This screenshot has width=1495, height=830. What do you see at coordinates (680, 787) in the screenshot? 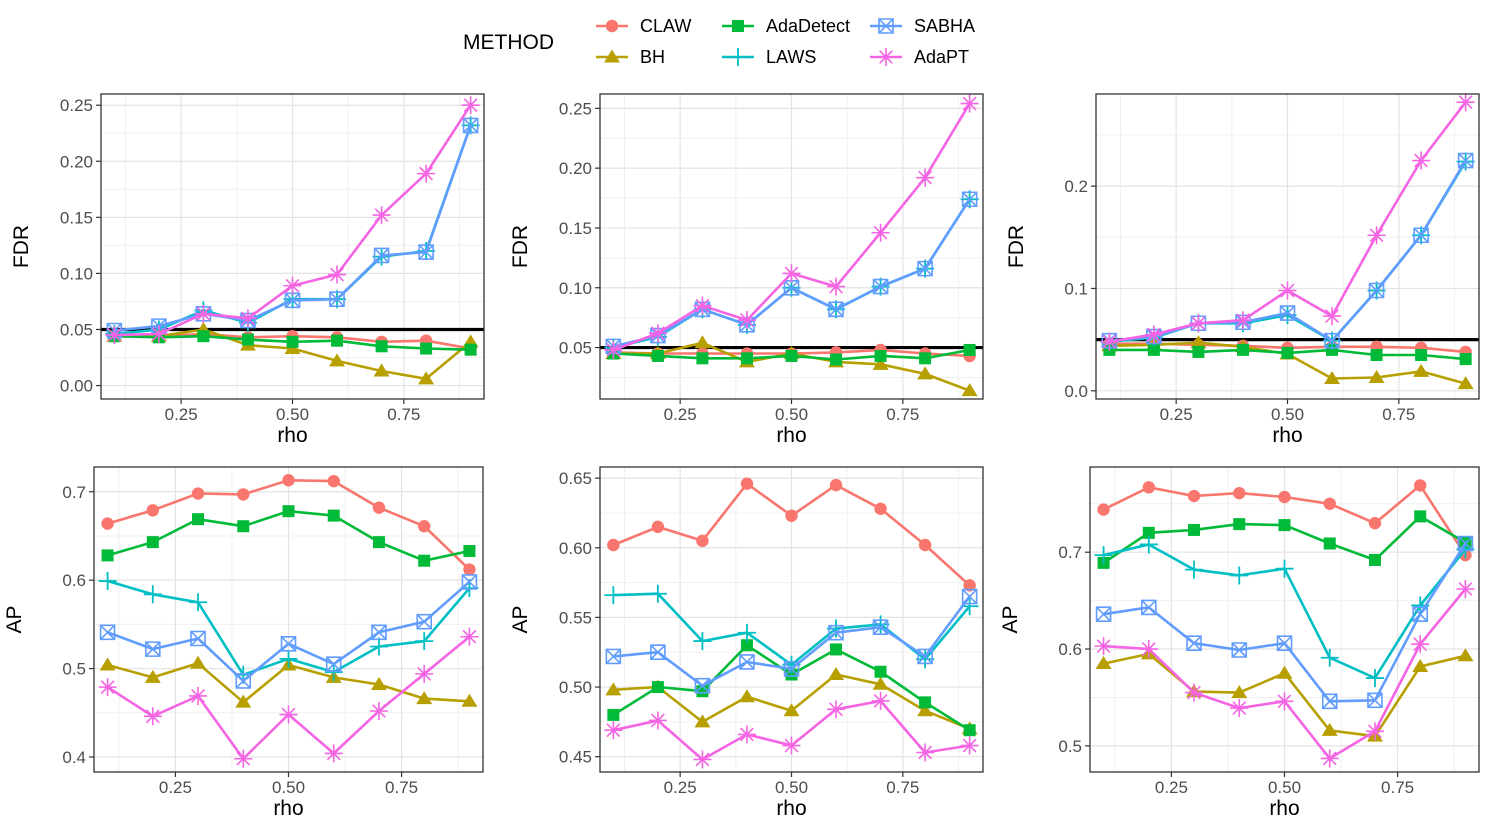
I see `x-tick-label: 0.25` at bounding box center [680, 787].